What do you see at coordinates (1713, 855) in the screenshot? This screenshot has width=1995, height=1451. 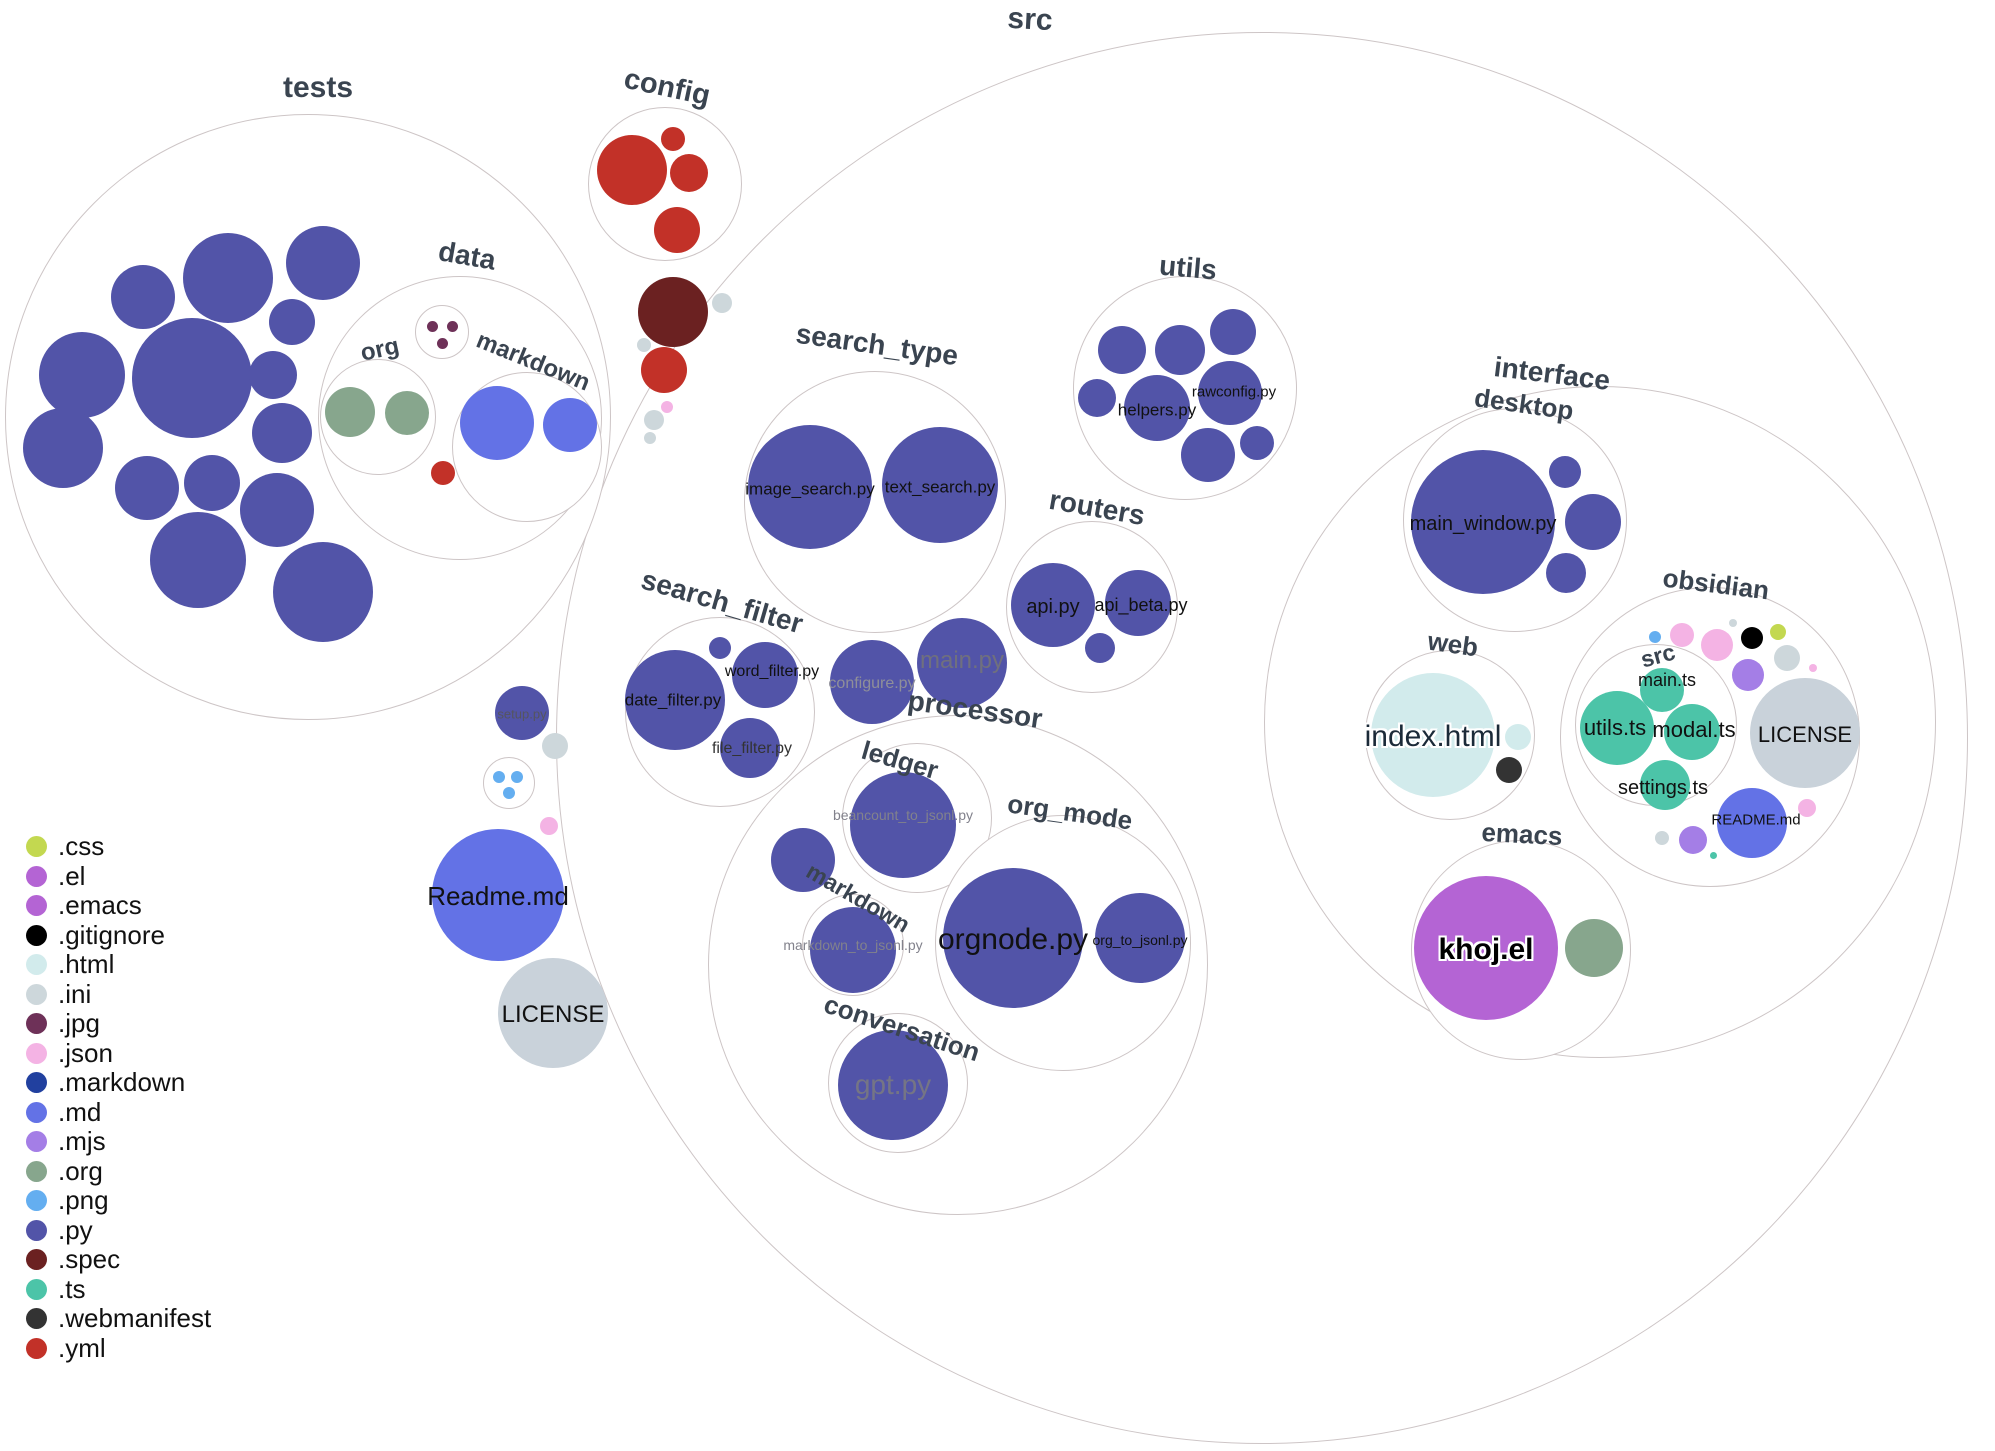 I see `file-obs-ts-dot` at bounding box center [1713, 855].